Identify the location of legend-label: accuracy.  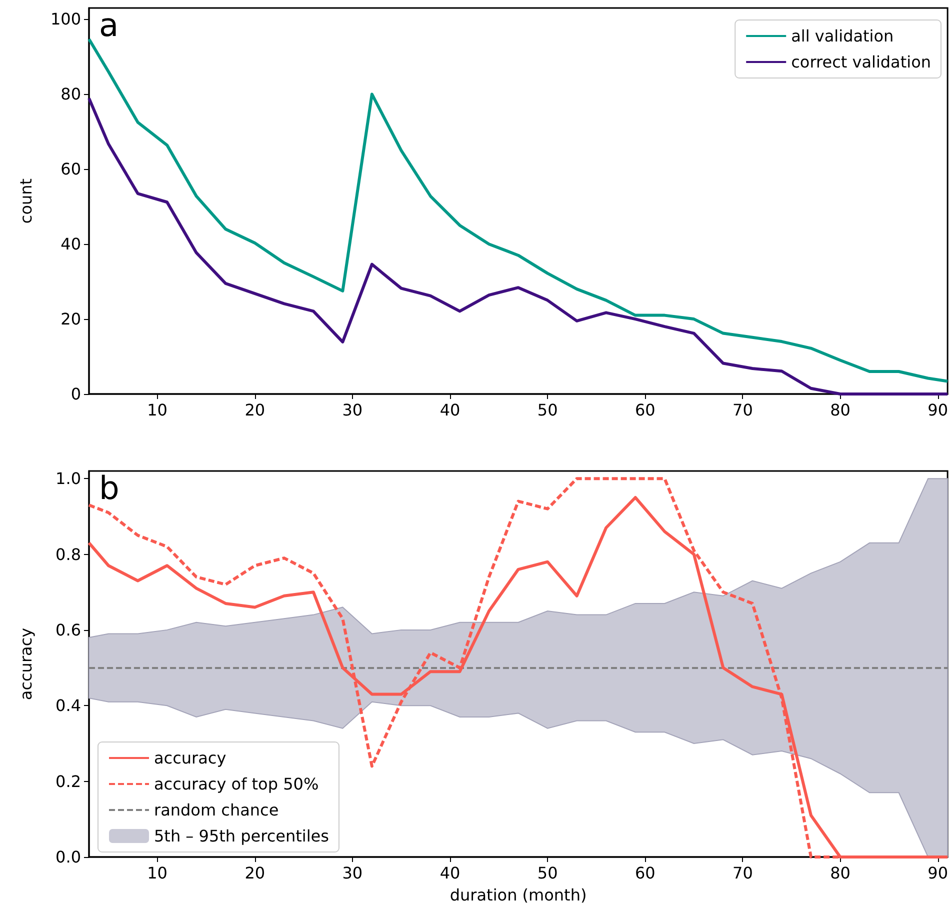
(190, 758).